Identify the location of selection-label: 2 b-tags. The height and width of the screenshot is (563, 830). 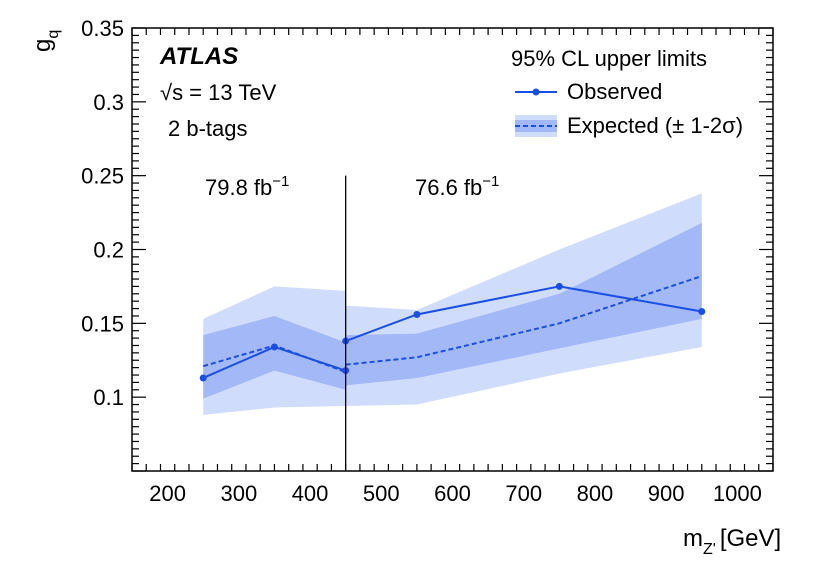
(208, 128).